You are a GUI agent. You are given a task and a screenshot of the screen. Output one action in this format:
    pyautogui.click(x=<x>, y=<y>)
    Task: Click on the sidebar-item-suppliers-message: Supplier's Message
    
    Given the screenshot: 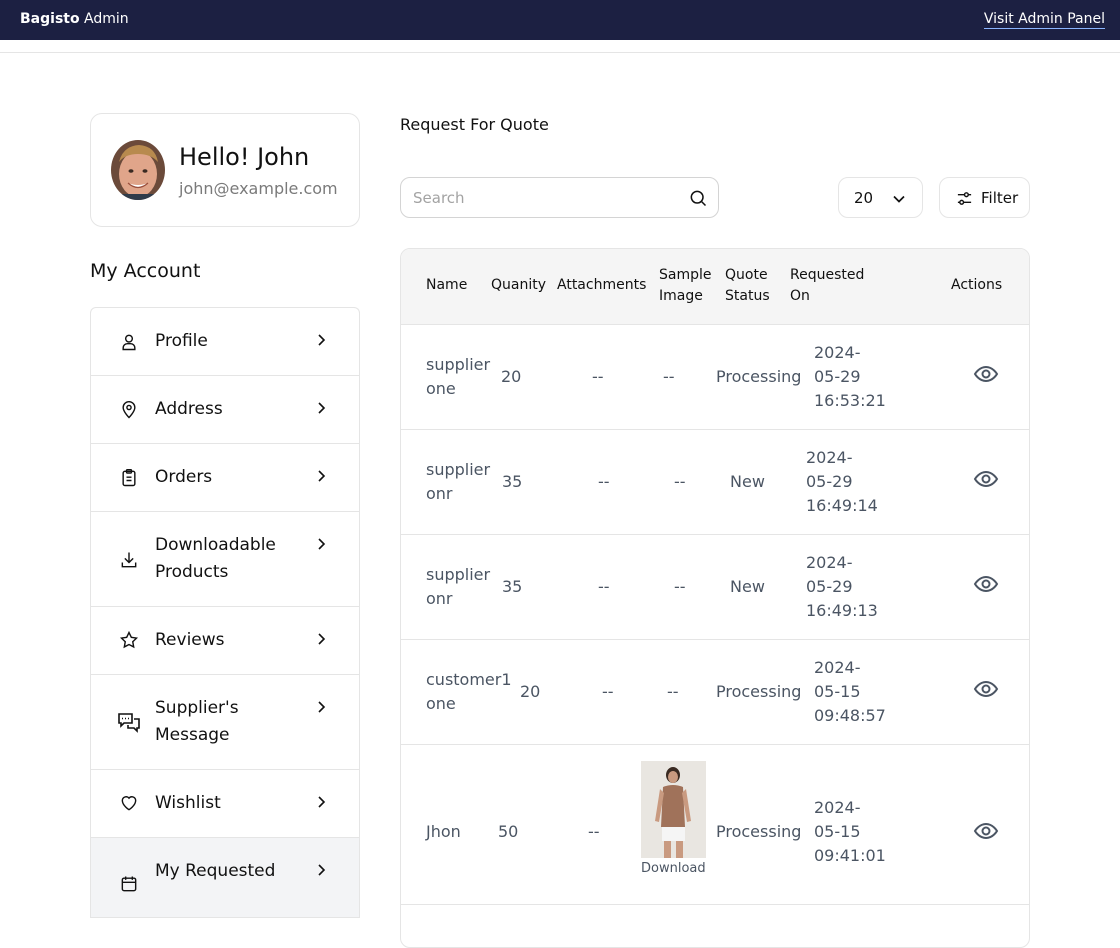 What is the action you would take?
    pyautogui.click(x=225, y=722)
    